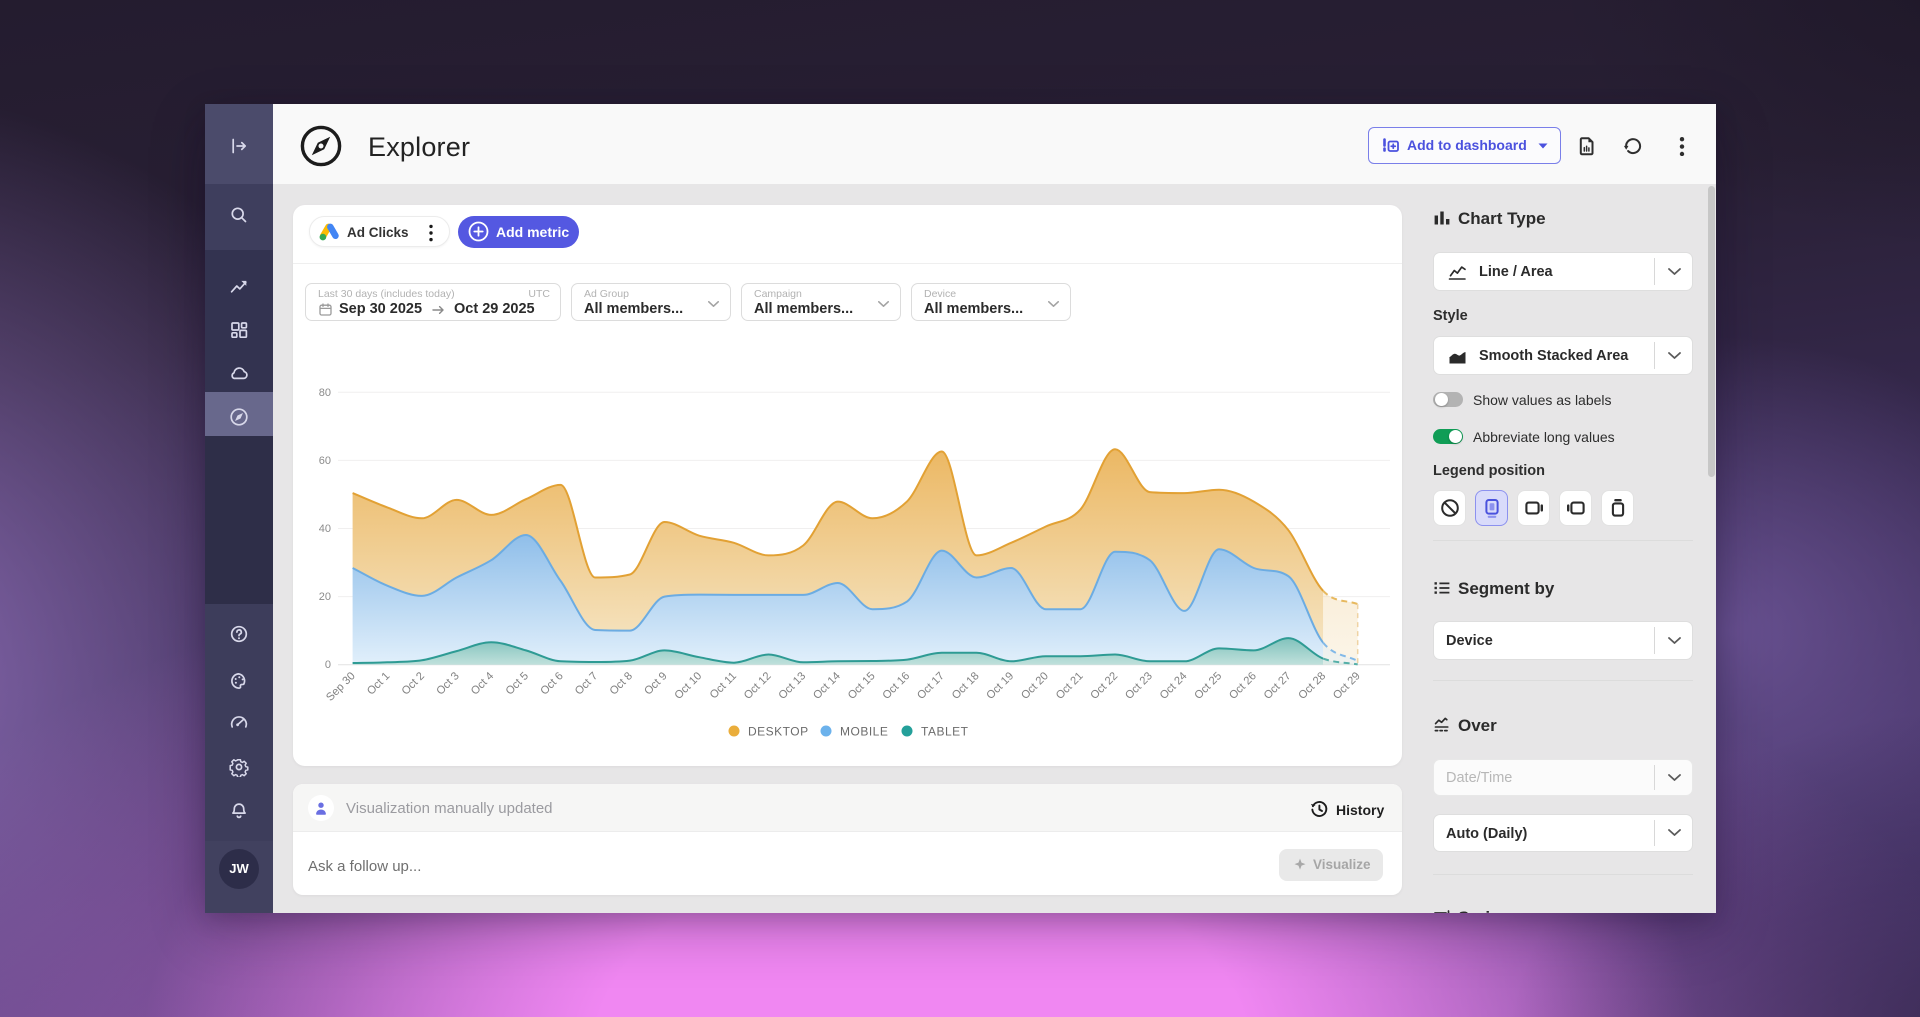 The width and height of the screenshot is (1920, 1017). Describe the element at coordinates (447, 683) in the screenshot. I see `svg-text: Oct 3` at that location.